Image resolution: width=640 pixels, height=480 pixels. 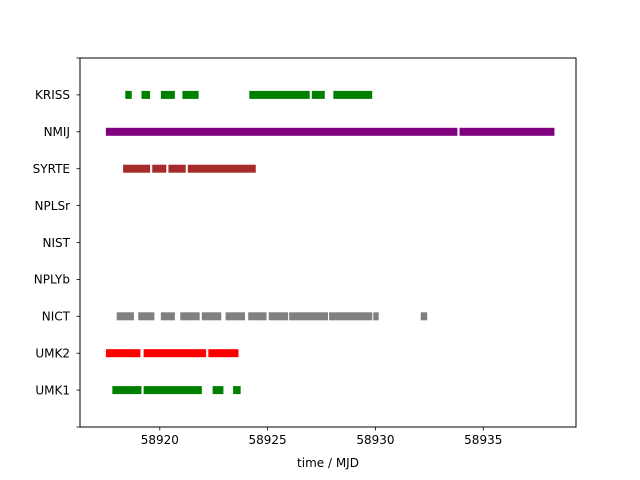 What do you see at coordinates (328, 463) in the screenshot?
I see `x-axis-label: time / MJD` at bounding box center [328, 463].